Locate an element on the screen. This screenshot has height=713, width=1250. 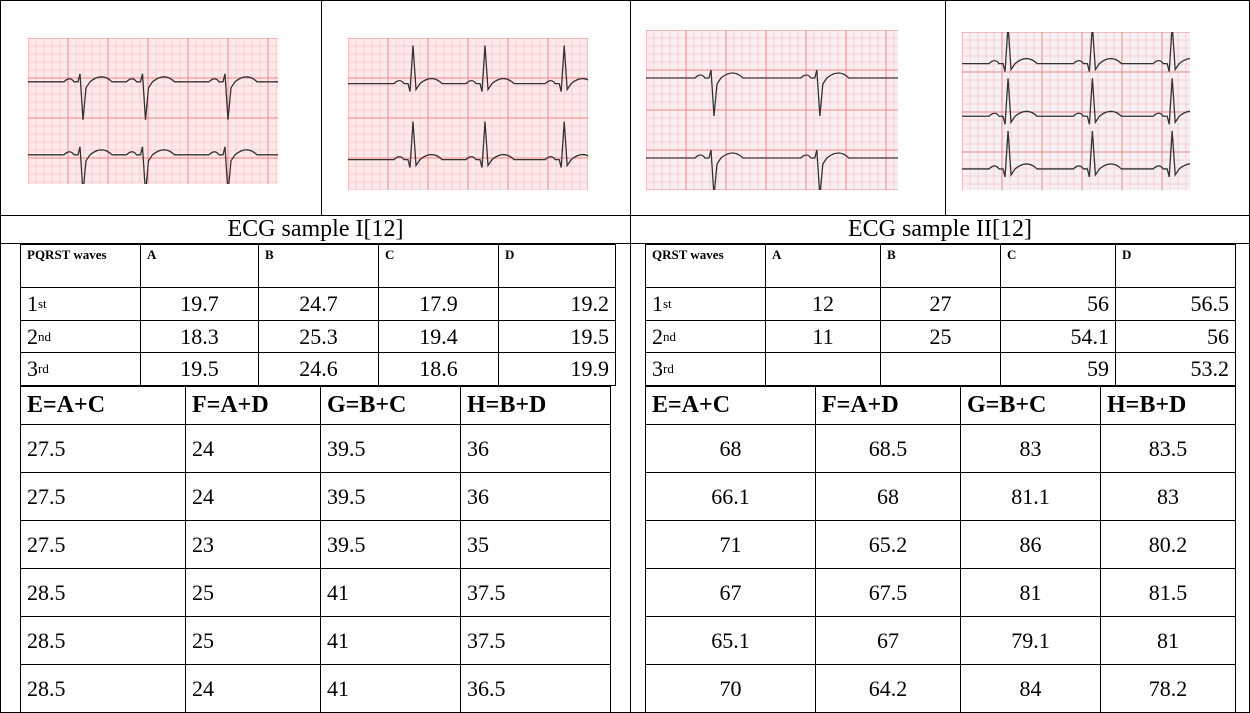
table-cell: 36.5 is located at coordinates (535, 688).